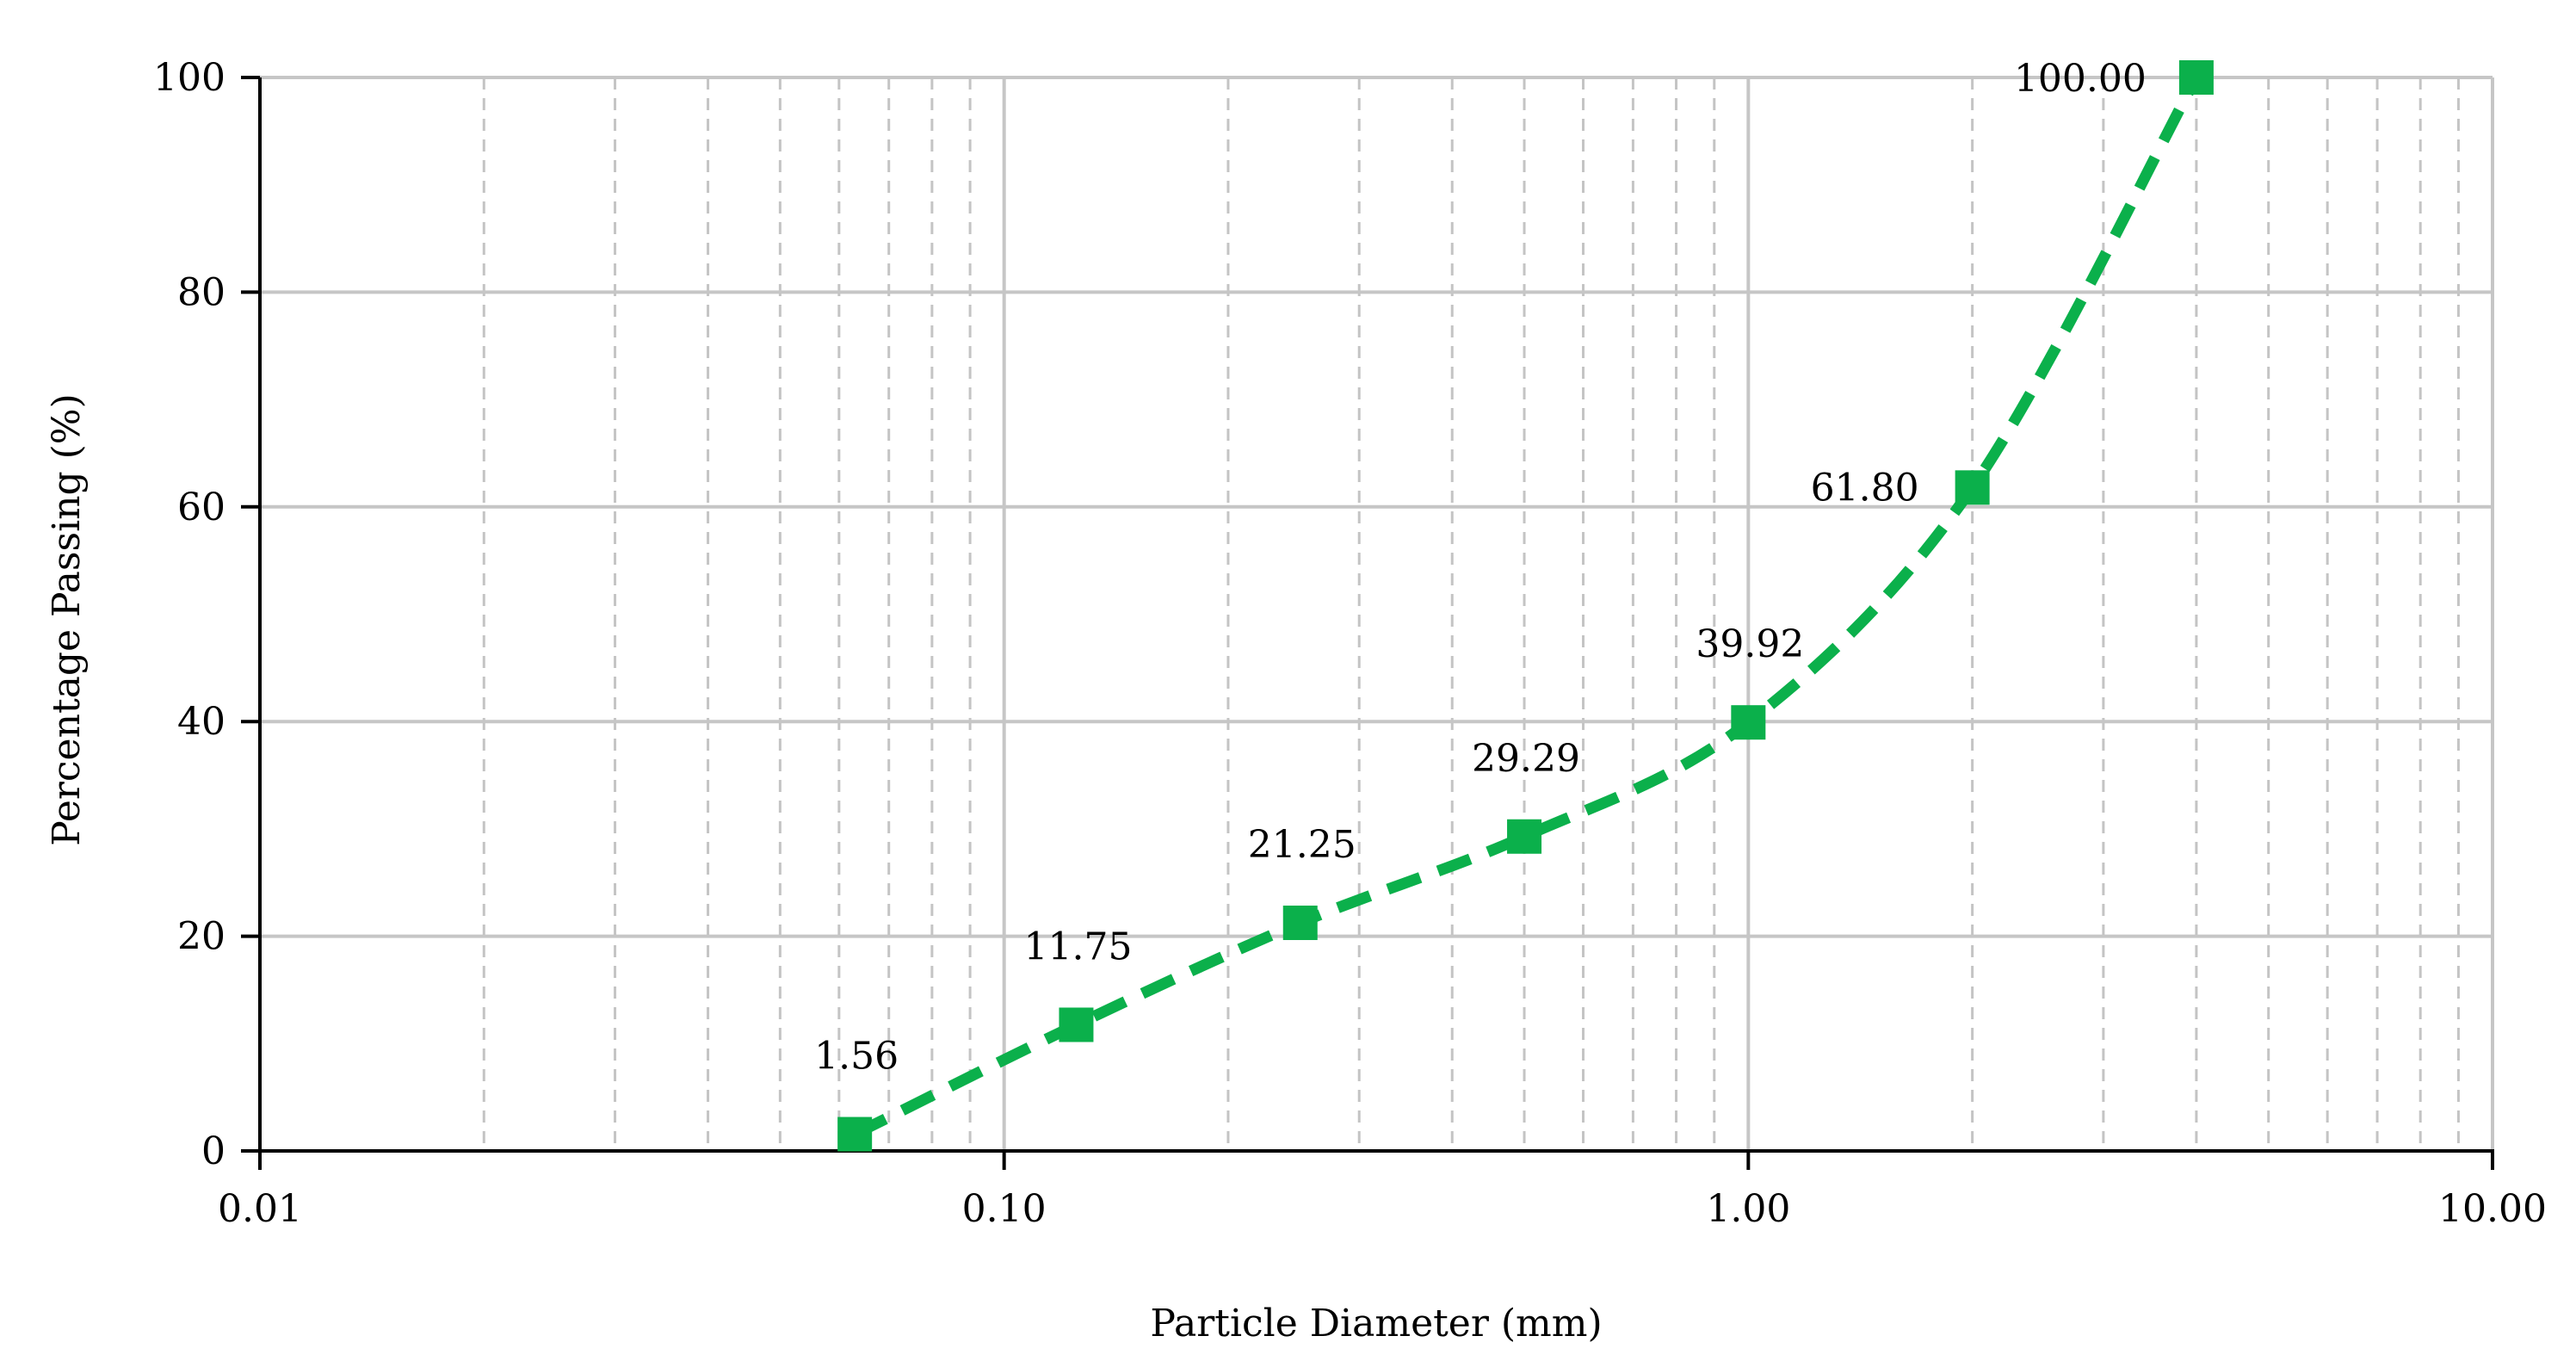  What do you see at coordinates (1302, 845) in the screenshot?
I see `data-label: 21.25` at bounding box center [1302, 845].